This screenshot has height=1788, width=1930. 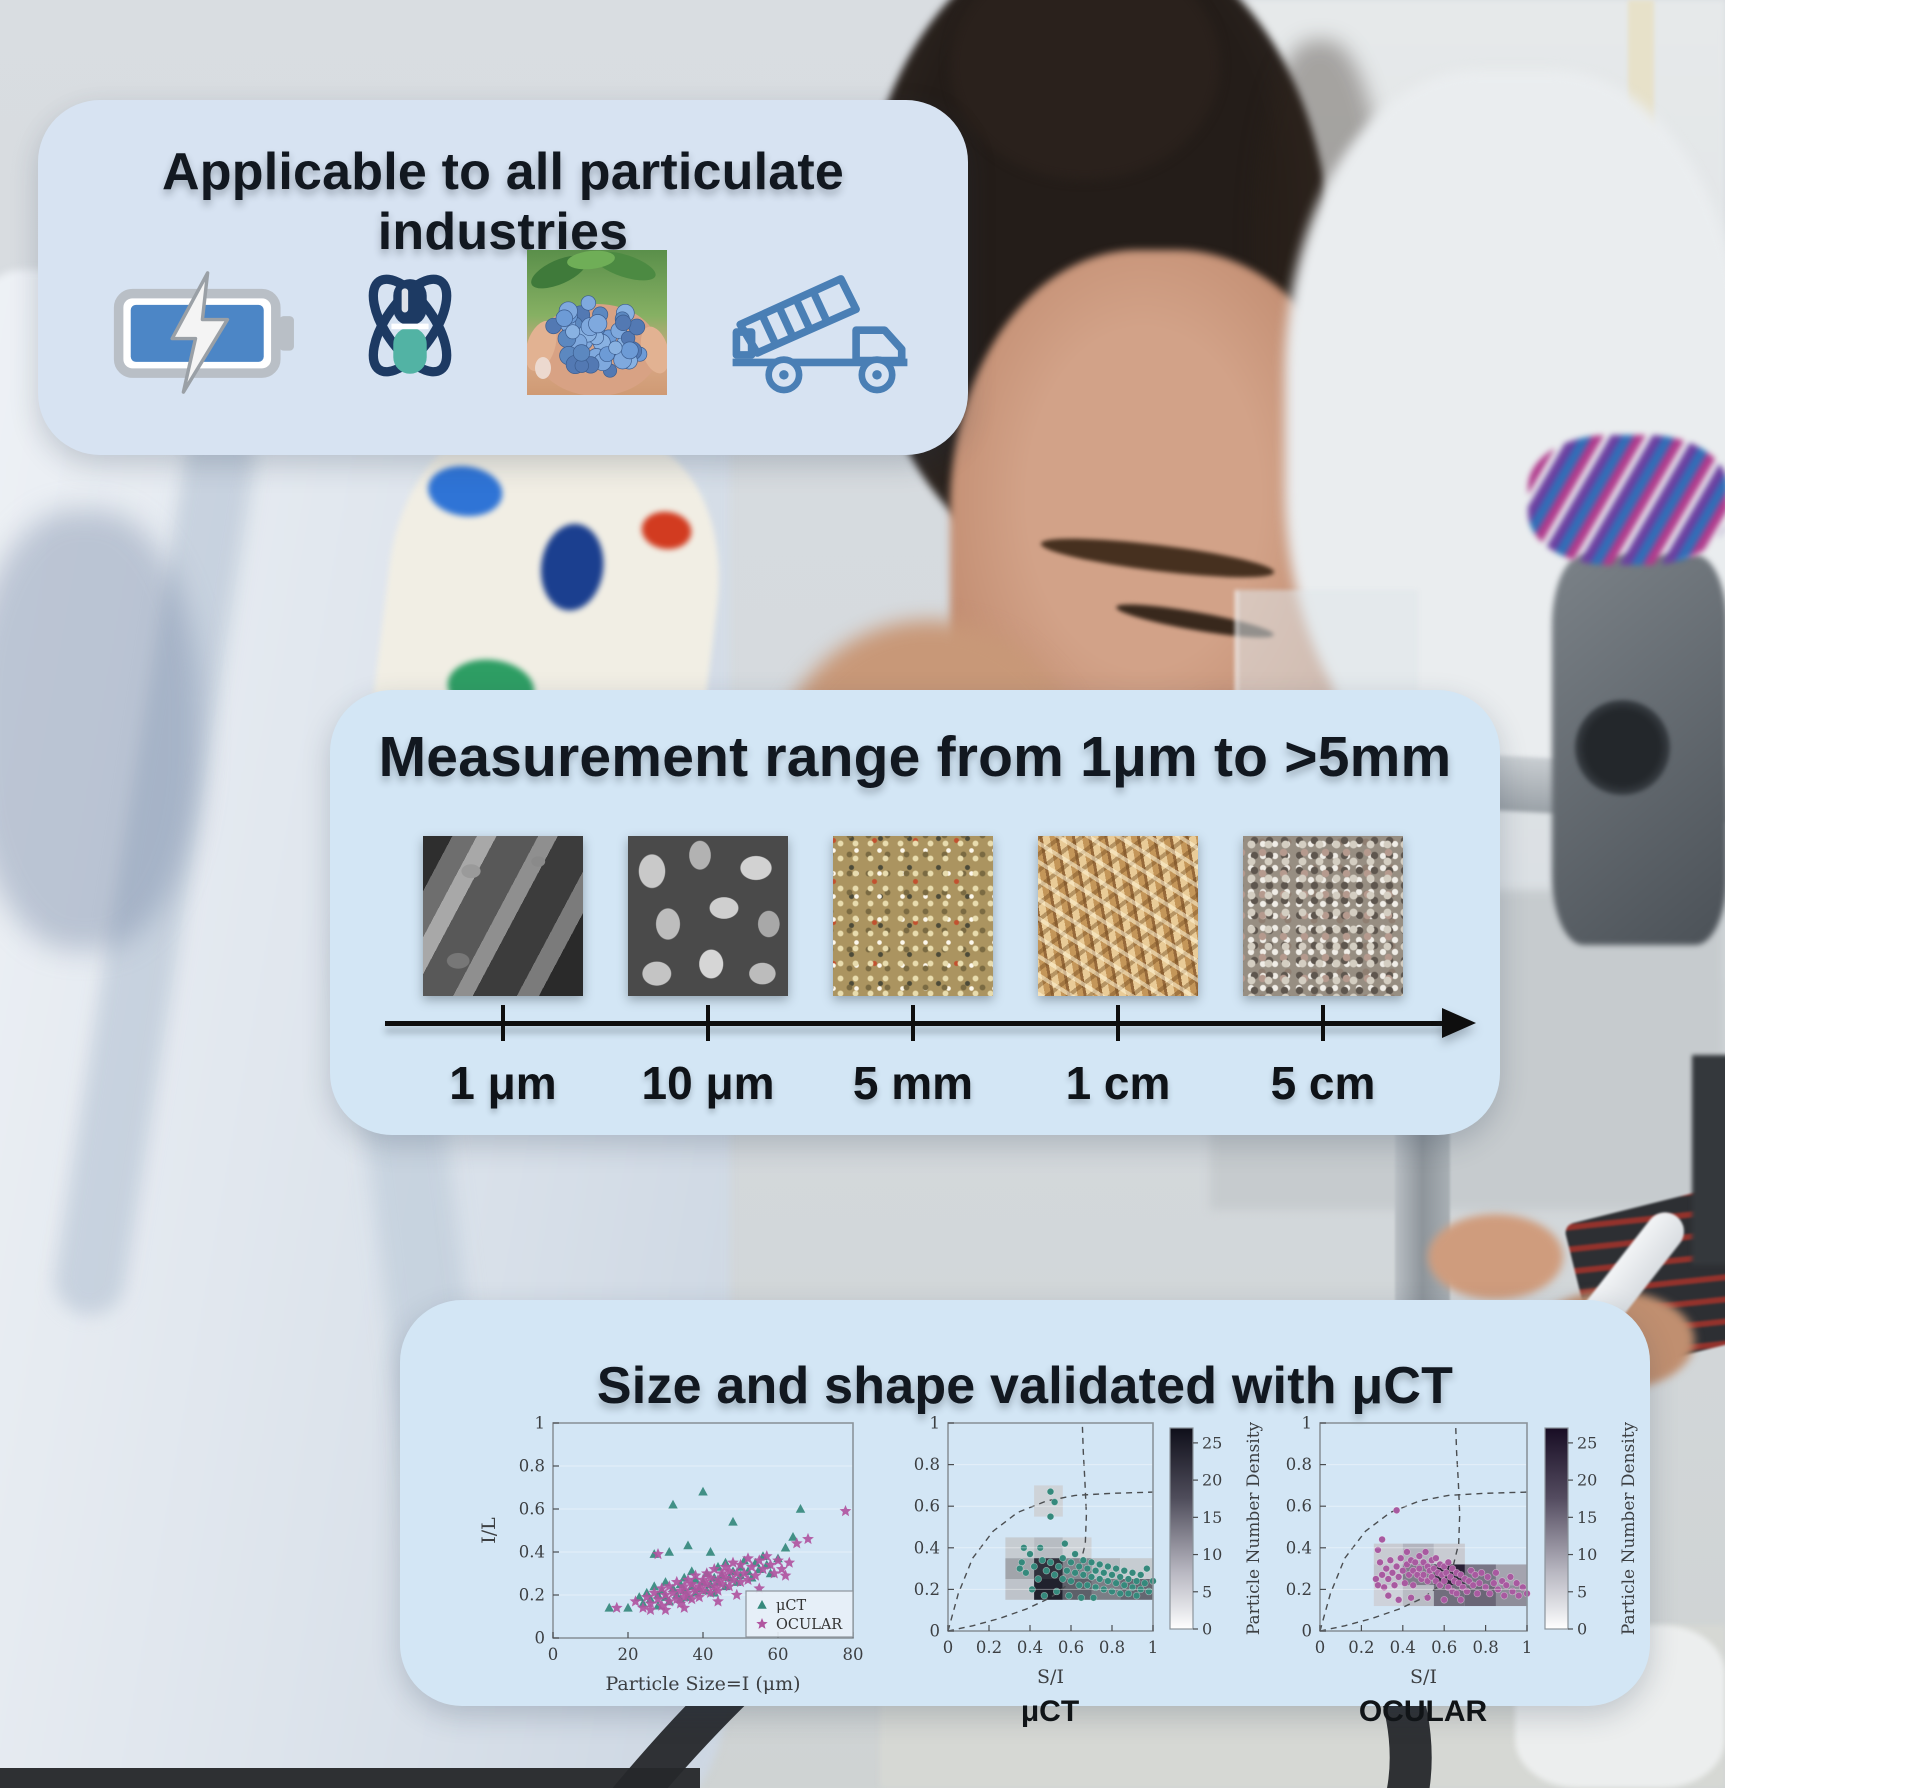 I want to click on industries-title: Applicable to all particulate industries, so click(x=503, y=202).